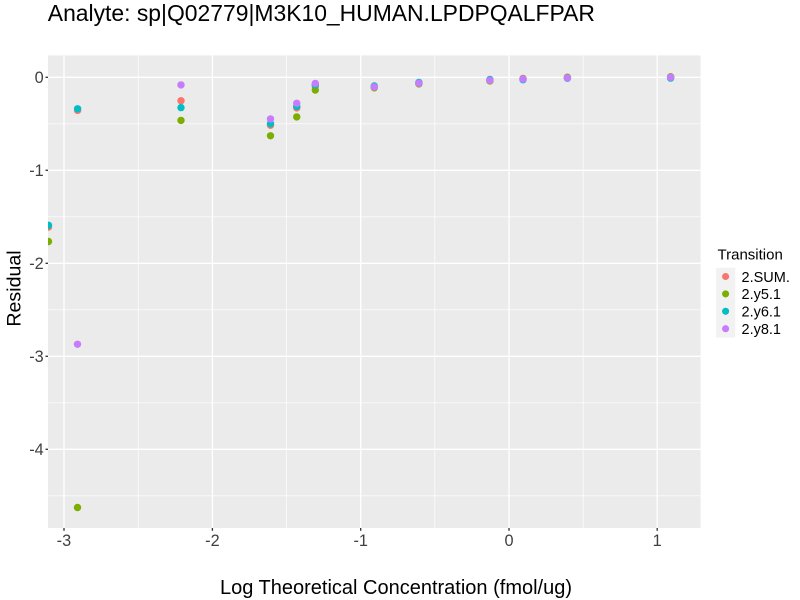  Describe the element at coordinates (15, 288) in the screenshot. I see `svg-text: Residual` at that location.